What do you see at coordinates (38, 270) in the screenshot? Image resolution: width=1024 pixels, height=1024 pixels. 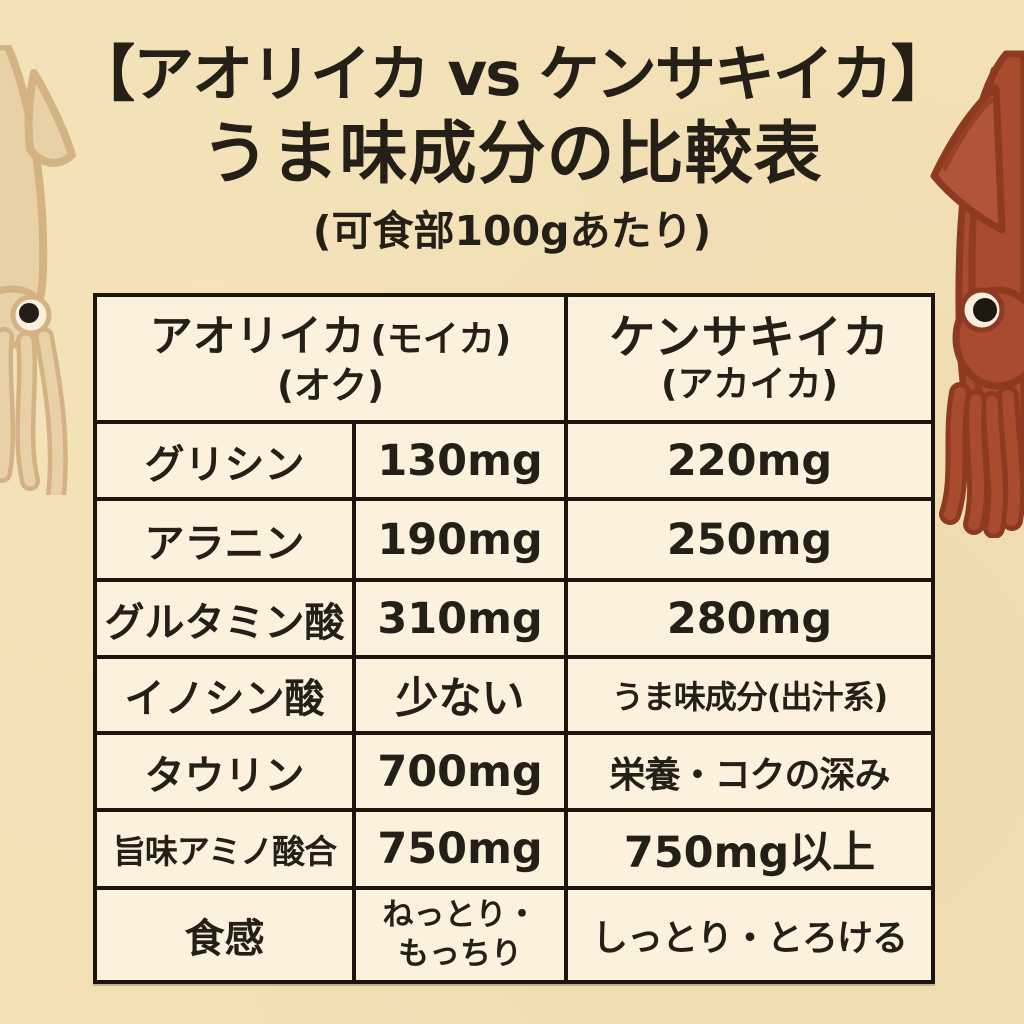 I see `aori-squid-illustration` at bounding box center [38, 270].